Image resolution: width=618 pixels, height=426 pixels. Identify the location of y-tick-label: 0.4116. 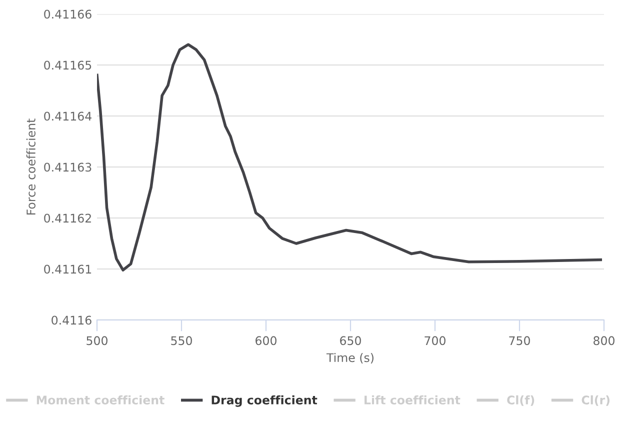
(72, 320).